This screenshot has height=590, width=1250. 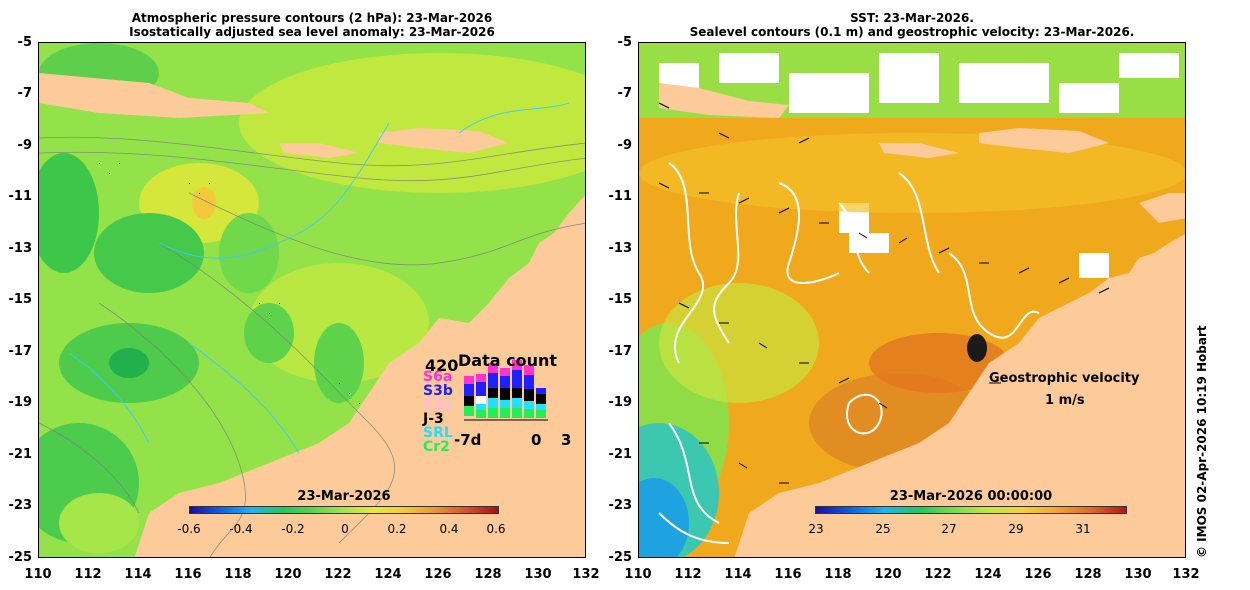 What do you see at coordinates (345, 529) in the screenshot?
I see `left-colorbar-tick: 0` at bounding box center [345, 529].